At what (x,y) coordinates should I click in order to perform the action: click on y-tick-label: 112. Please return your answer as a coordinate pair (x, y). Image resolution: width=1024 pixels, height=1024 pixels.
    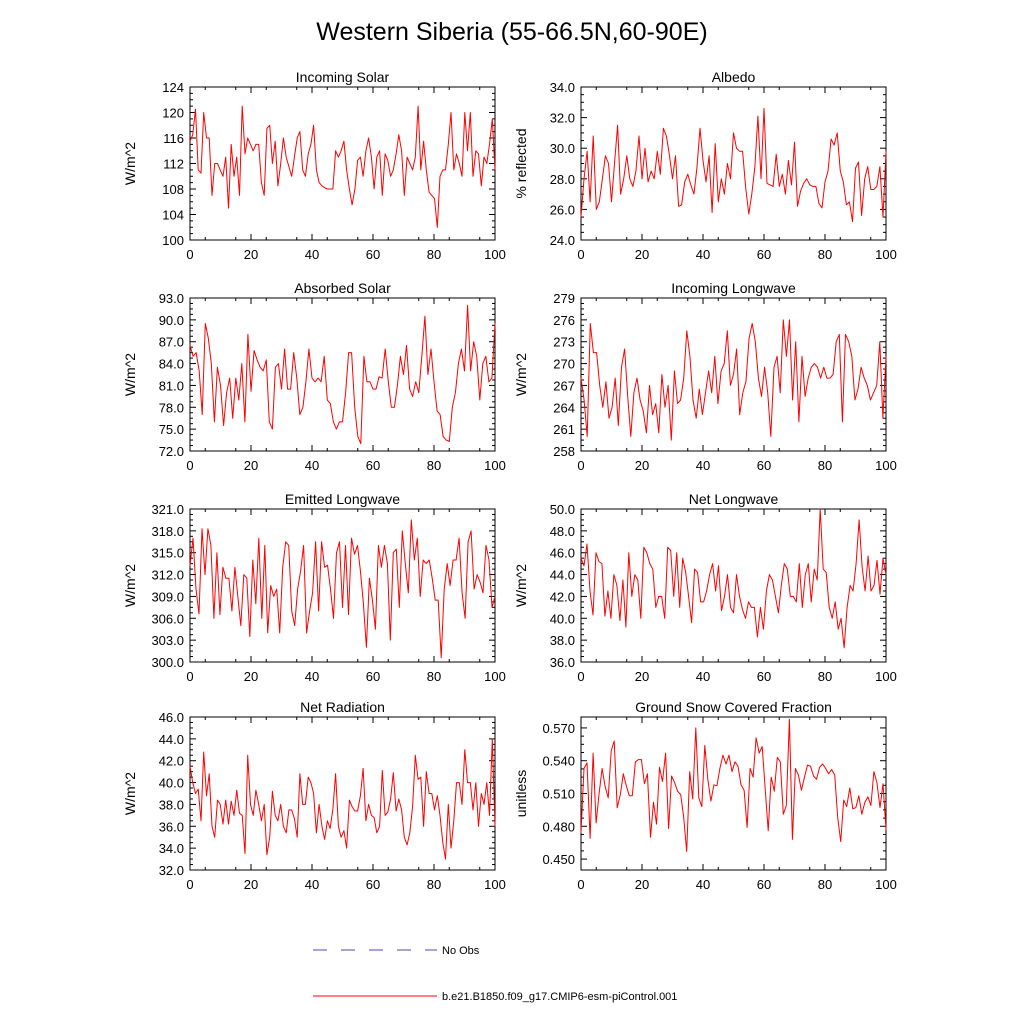
    Looking at the image, I should click on (173, 164).